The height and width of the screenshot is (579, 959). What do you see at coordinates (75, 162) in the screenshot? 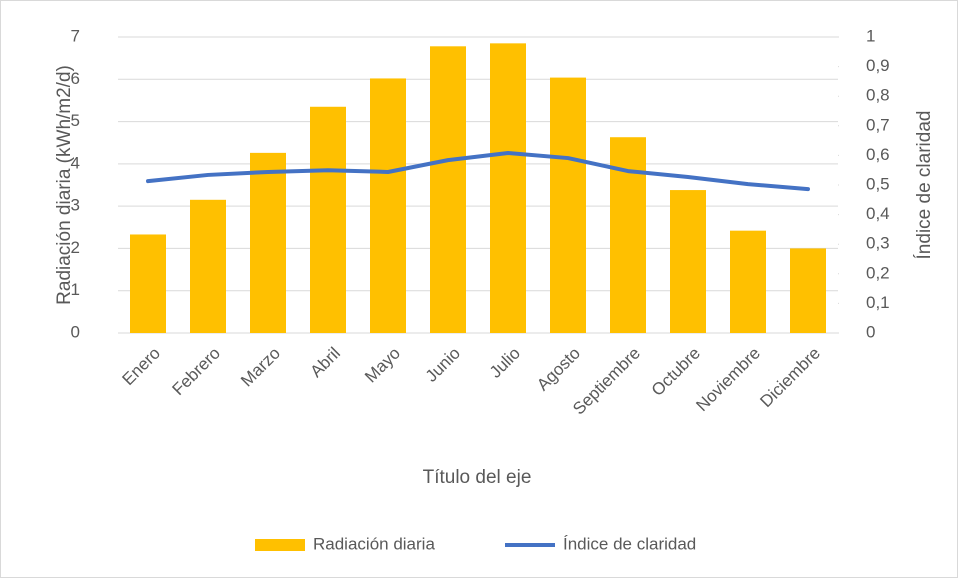
I see `y-tick-label: 4` at bounding box center [75, 162].